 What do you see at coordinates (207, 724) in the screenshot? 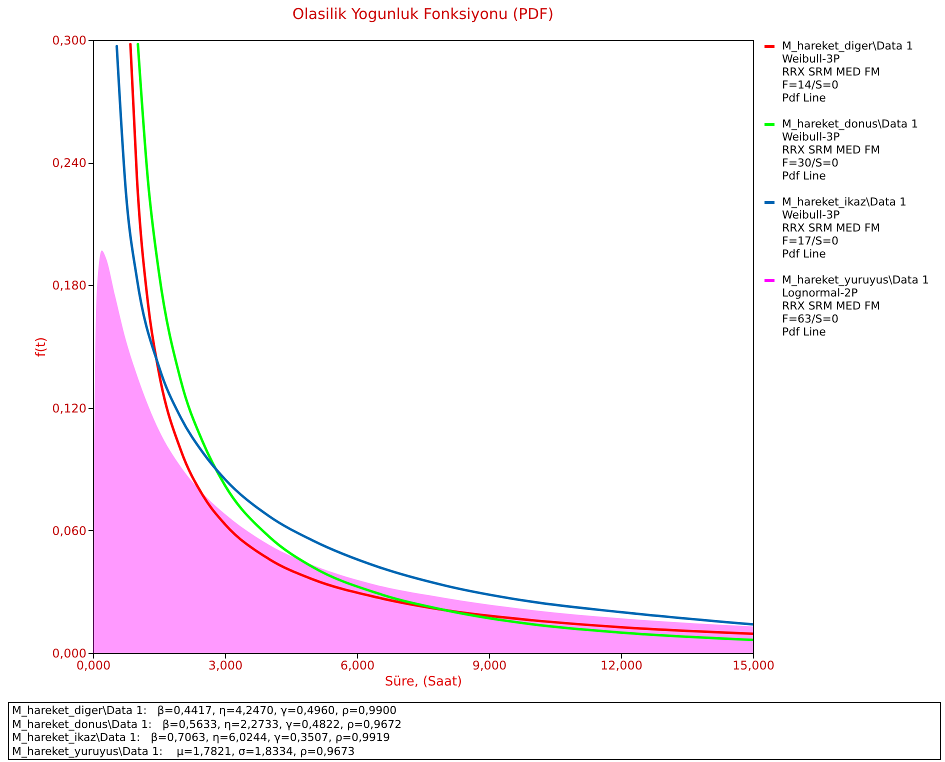
I see `text: M_hareket_donus\Data 1: β=0,5633, η=2,2733, γ=0,4822, ρ=0,9672` at bounding box center [207, 724].